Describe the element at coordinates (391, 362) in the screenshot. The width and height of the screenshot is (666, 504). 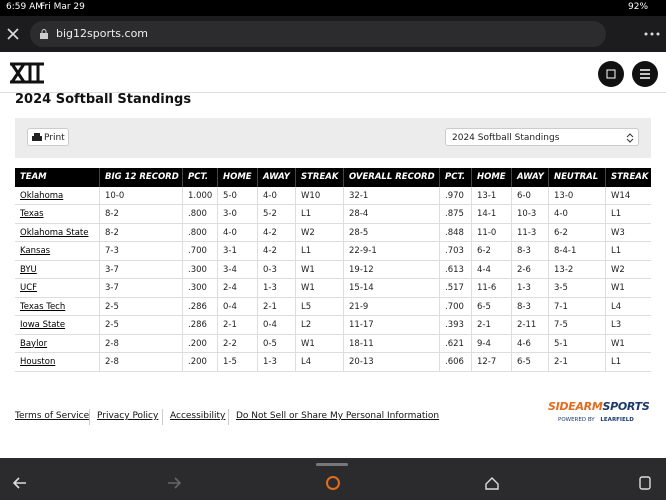
I see `table-cell: 20-13` at that location.